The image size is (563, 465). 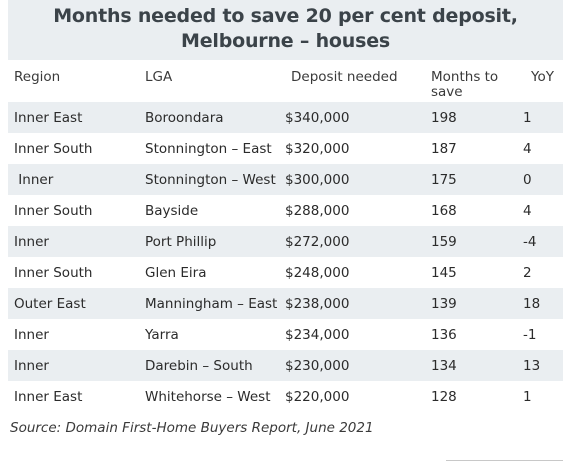 I want to click on table-row: Inner East Boroondara $340,000 198 1, so click(x=285, y=117).